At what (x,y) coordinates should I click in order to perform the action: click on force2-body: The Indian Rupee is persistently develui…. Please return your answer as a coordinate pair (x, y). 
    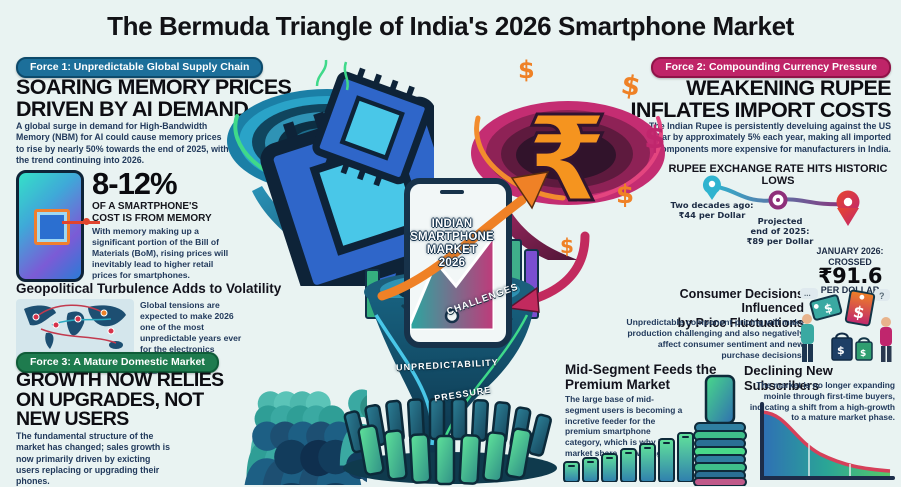
    Looking at the image, I should click on (768, 137).